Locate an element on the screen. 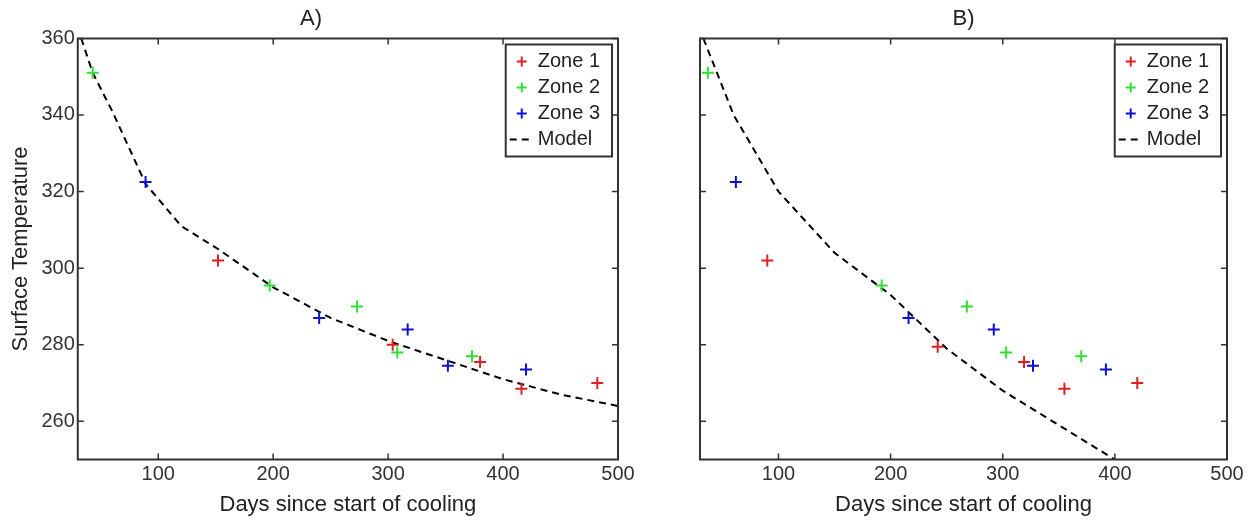 The height and width of the screenshot is (526, 1249). y-tick-label: 260 is located at coordinates (58, 419).